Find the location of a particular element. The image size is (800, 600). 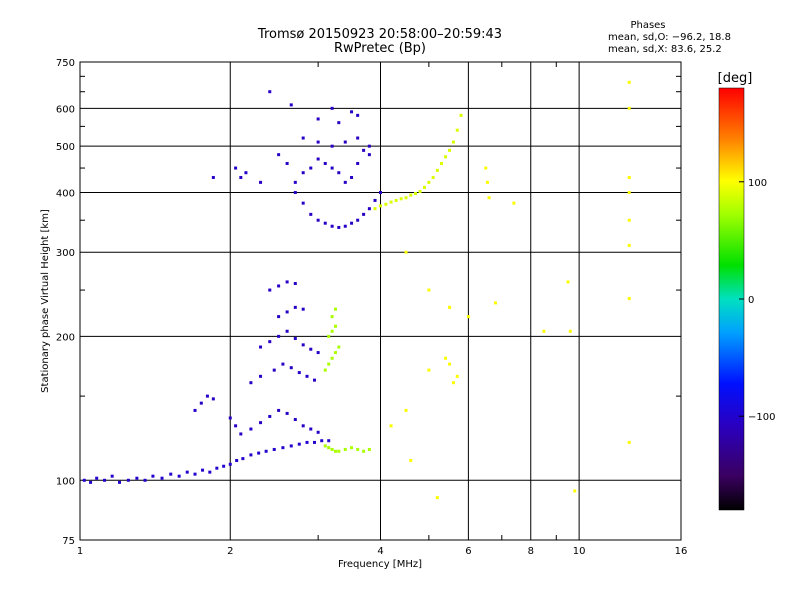

y-tick-label: 600 is located at coordinates (65, 109).